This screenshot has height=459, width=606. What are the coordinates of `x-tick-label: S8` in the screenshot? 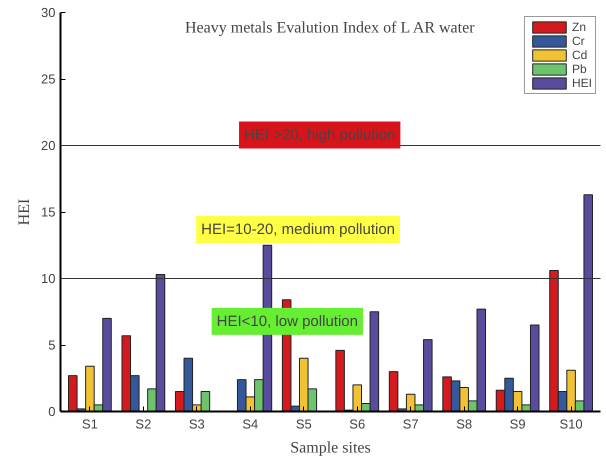 It's located at (464, 424).